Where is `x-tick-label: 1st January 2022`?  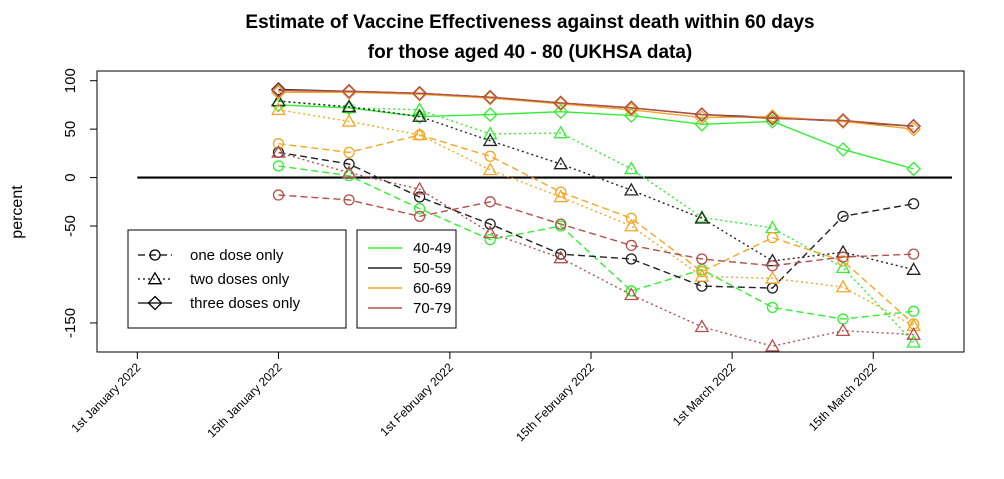 x-tick-label: 1st January 2022 is located at coordinates (105, 397).